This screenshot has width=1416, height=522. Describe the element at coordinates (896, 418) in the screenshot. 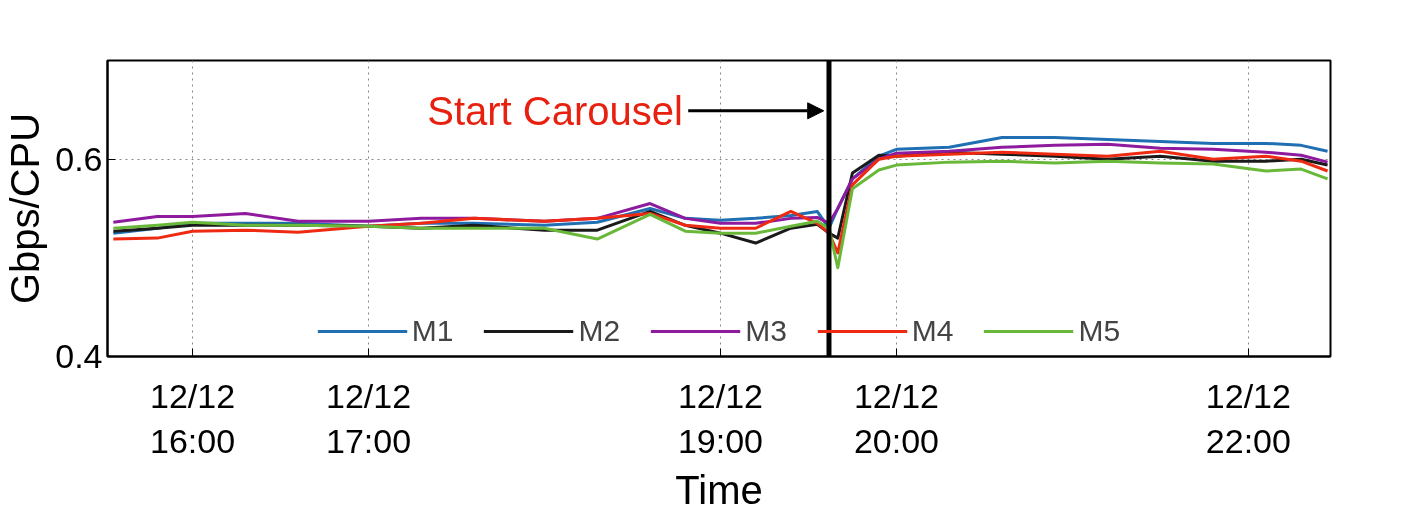

I see `x-tick-label: 12/12 20:00` at that location.